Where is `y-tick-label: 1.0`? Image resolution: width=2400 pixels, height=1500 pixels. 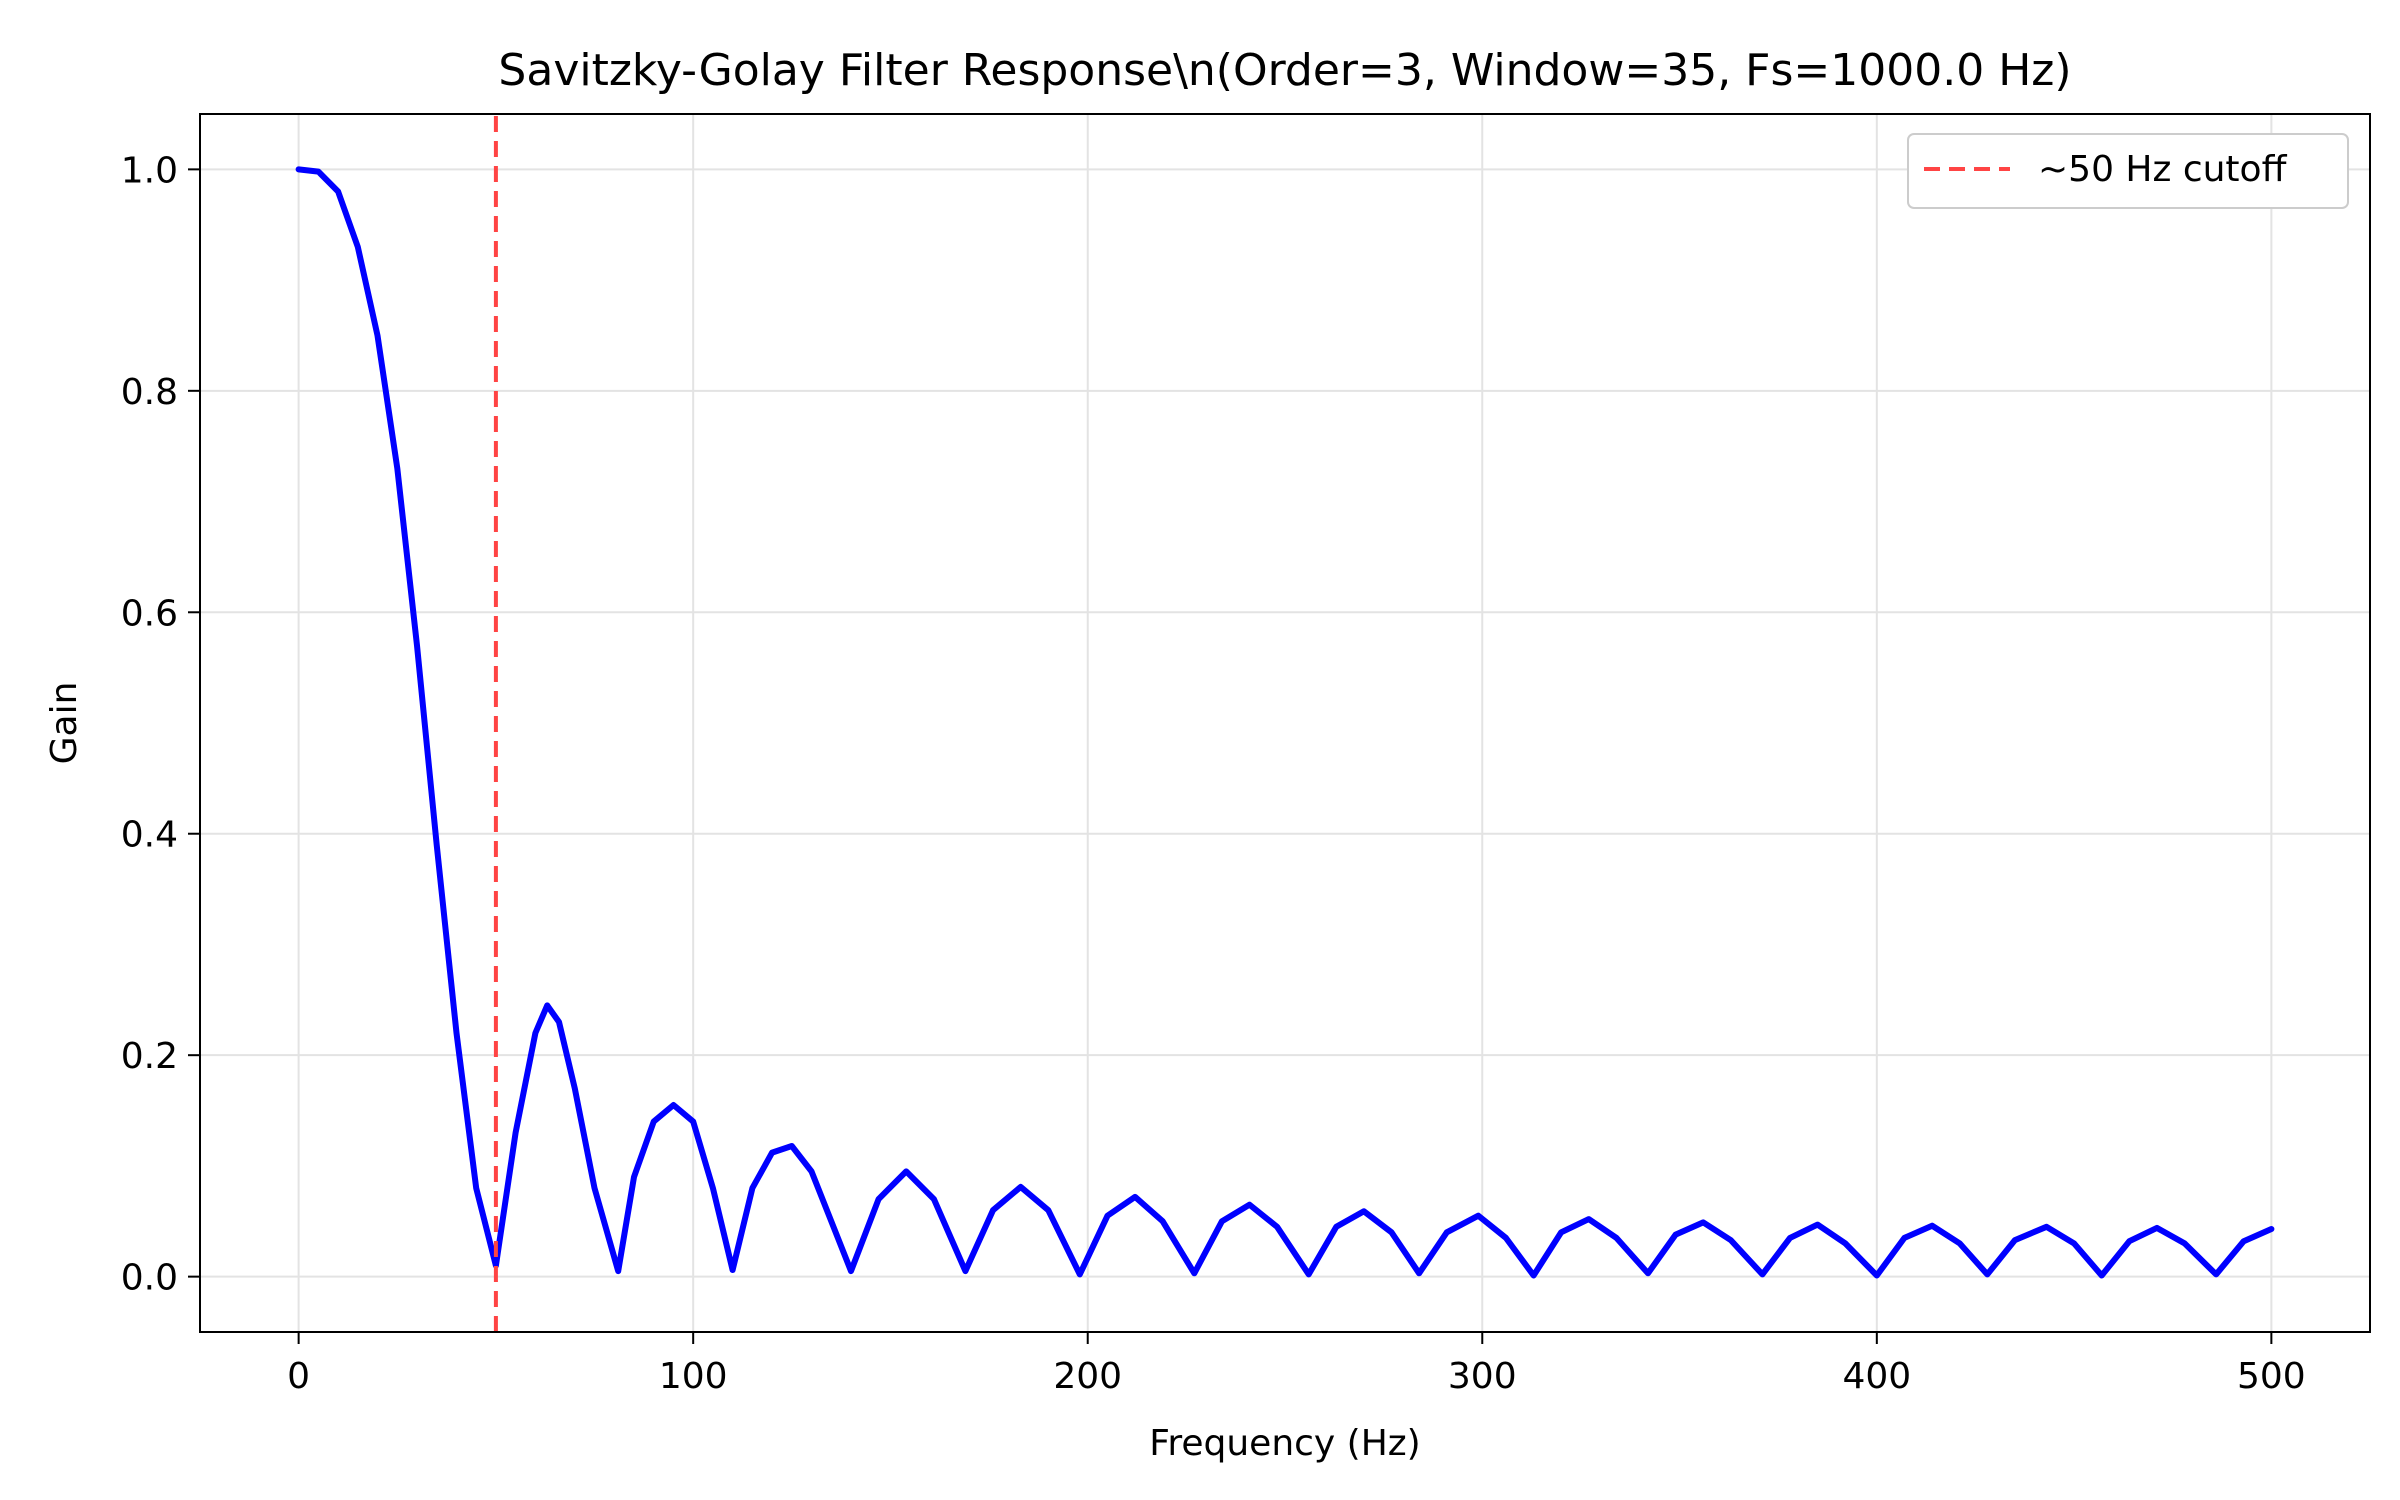 y-tick-label: 1.0 is located at coordinates (149, 170).